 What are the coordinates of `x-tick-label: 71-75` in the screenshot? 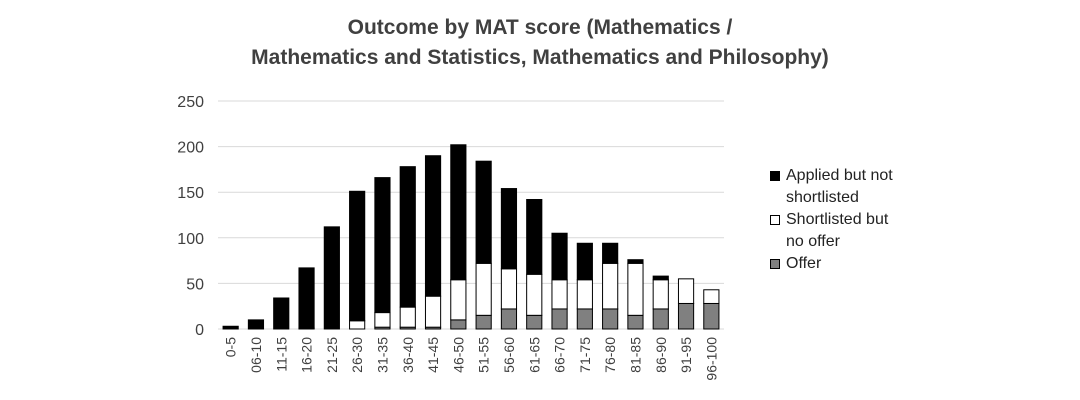 It's located at (585, 355).